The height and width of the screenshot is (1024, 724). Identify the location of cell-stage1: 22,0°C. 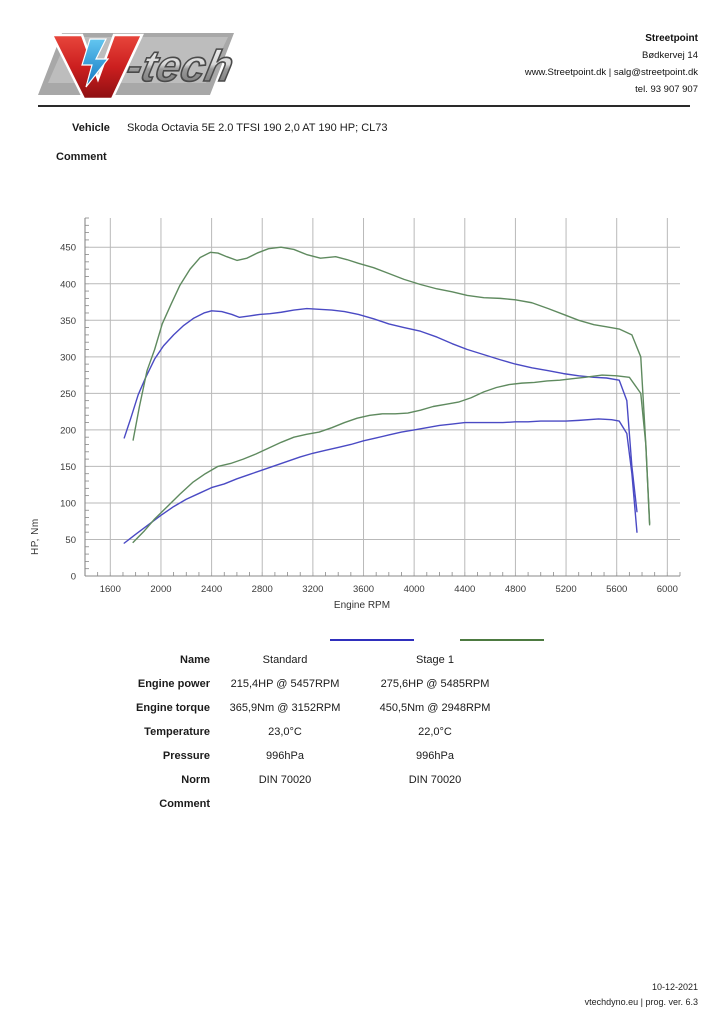
(435, 732).